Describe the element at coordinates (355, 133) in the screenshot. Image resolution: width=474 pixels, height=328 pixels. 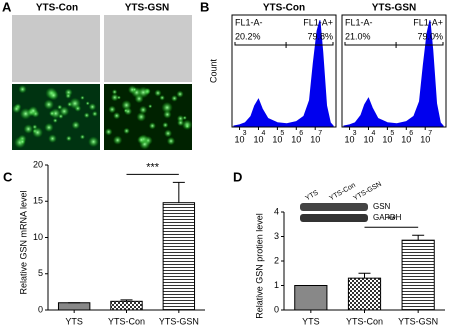
I see `x-tick-exponent: 3` at that location.